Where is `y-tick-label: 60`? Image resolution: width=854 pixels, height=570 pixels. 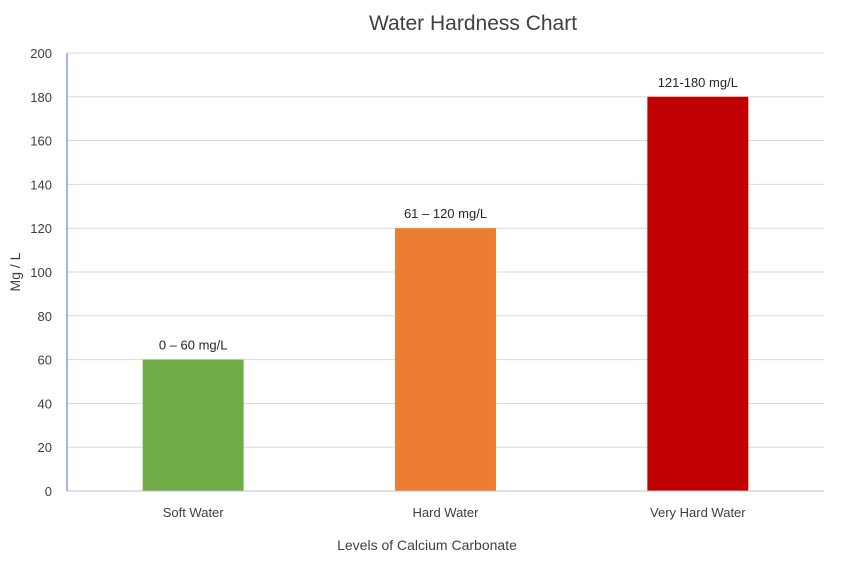
y-tick-label: 60 is located at coordinates (45, 360).